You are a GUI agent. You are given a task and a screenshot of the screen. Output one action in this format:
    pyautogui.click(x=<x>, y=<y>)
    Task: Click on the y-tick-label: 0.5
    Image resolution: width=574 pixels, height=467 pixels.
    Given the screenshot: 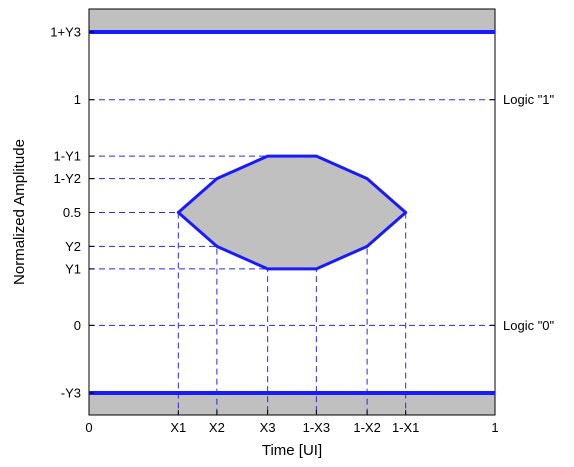 What is the action you would take?
    pyautogui.click(x=72, y=212)
    